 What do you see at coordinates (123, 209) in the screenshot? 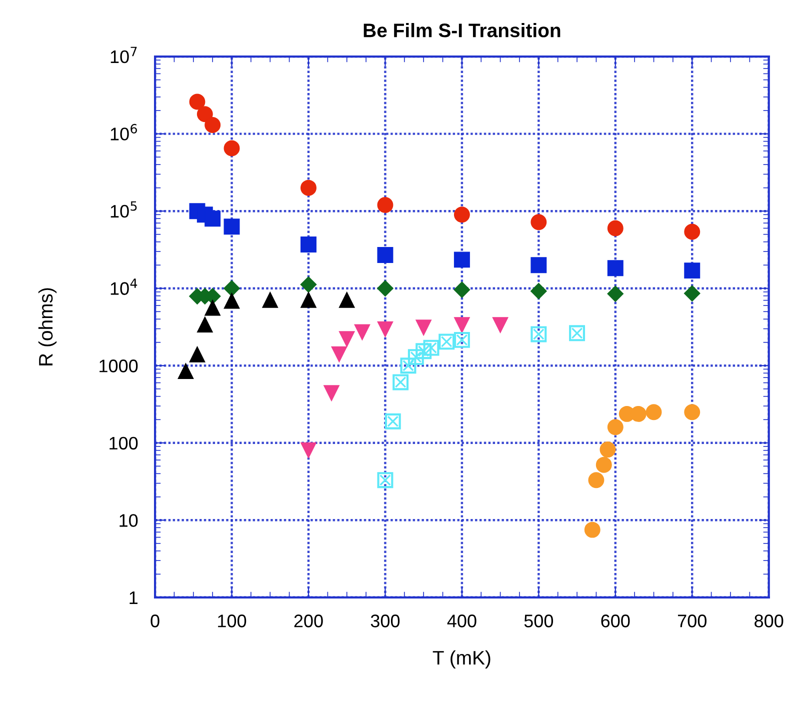
I see `y-tick-label: 10$^{5}$` at bounding box center [123, 209].